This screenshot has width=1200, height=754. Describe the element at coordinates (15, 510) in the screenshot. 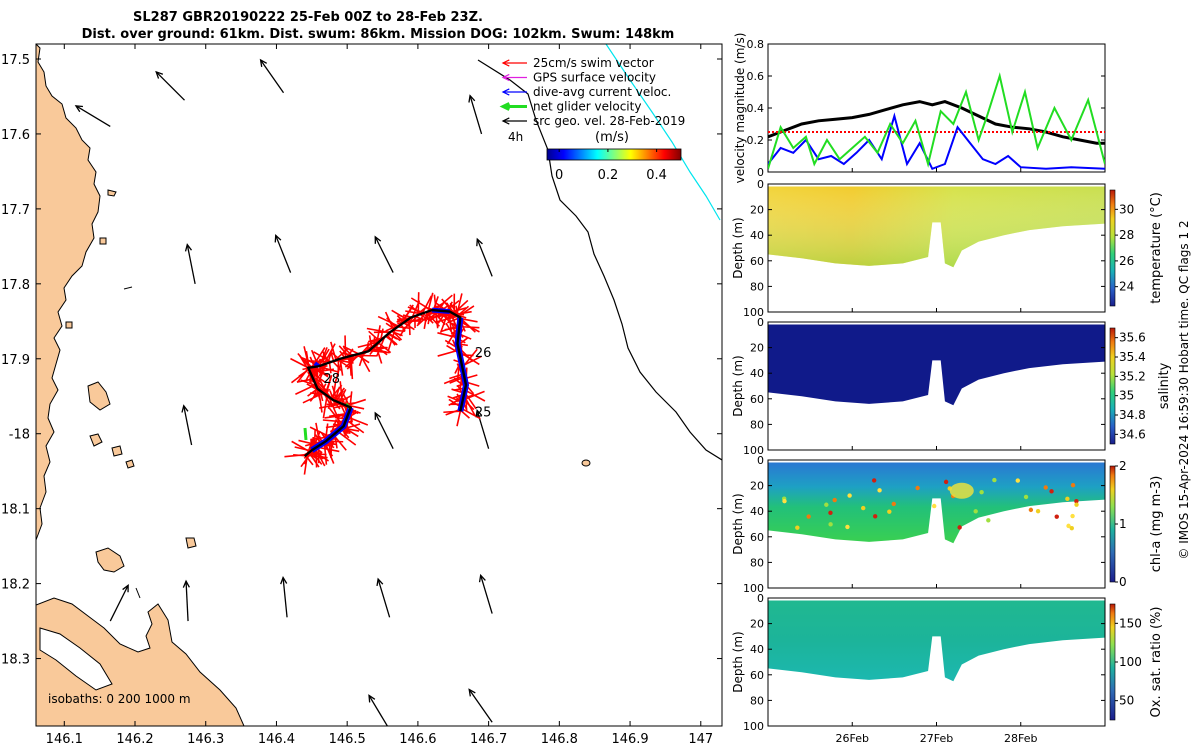

I see `map-y-tick-label: 18.1` at that location.